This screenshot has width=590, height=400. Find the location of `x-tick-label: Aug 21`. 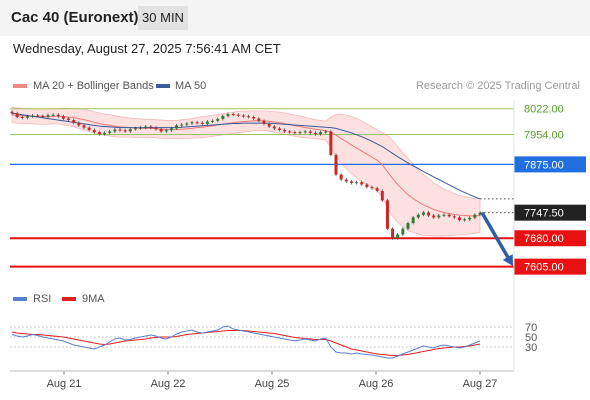

x-tick-label: Aug 21 is located at coordinates (64, 384).